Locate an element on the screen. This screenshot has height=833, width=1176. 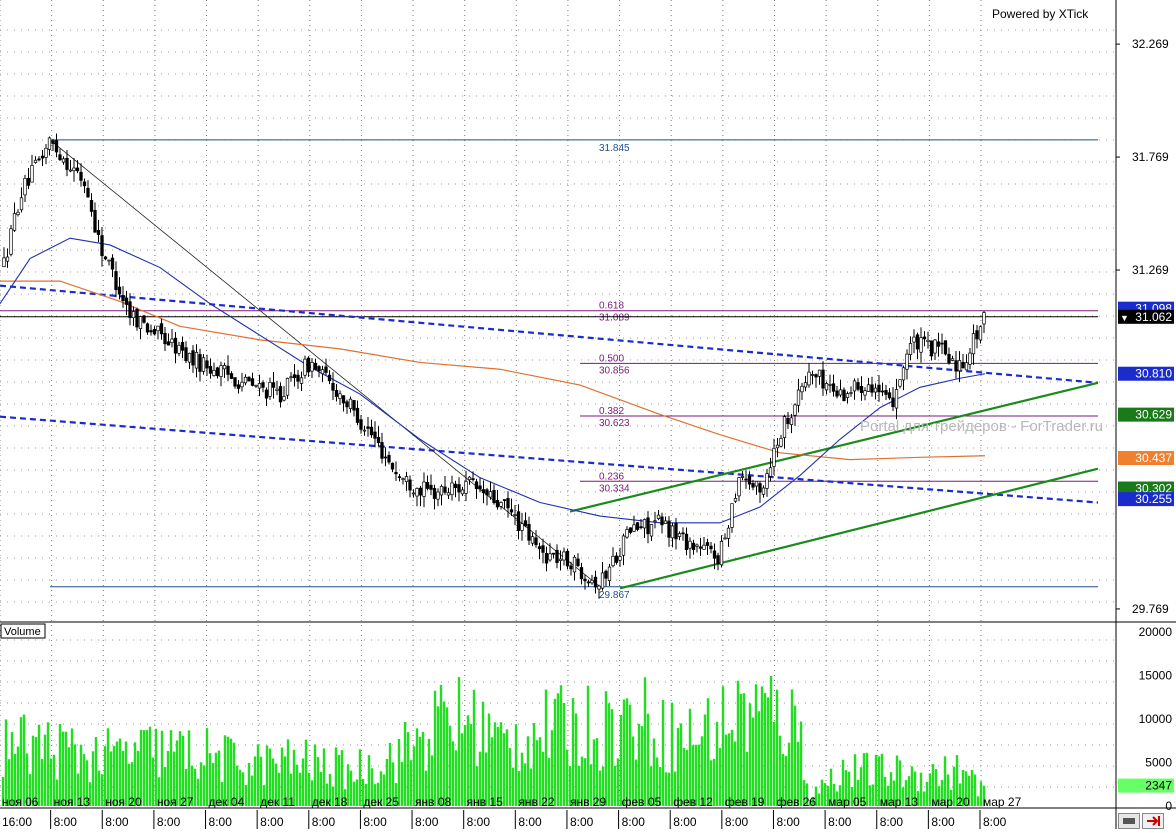
date-label: мар 27 is located at coordinates (1002, 802).